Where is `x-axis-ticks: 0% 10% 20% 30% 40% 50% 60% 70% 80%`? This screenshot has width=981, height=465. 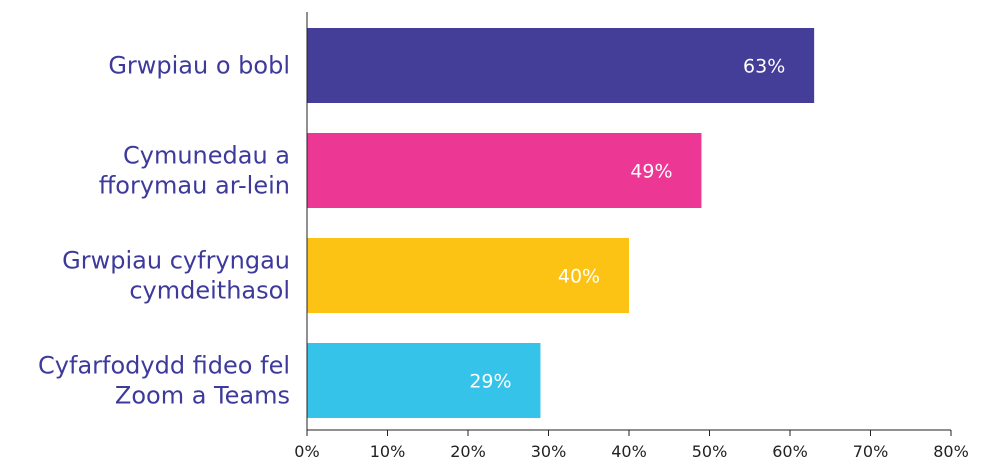
x-axis-ticks: 0% 10% 20% 30% 40% 50% 60% 70% 80% is located at coordinates (631, 445).